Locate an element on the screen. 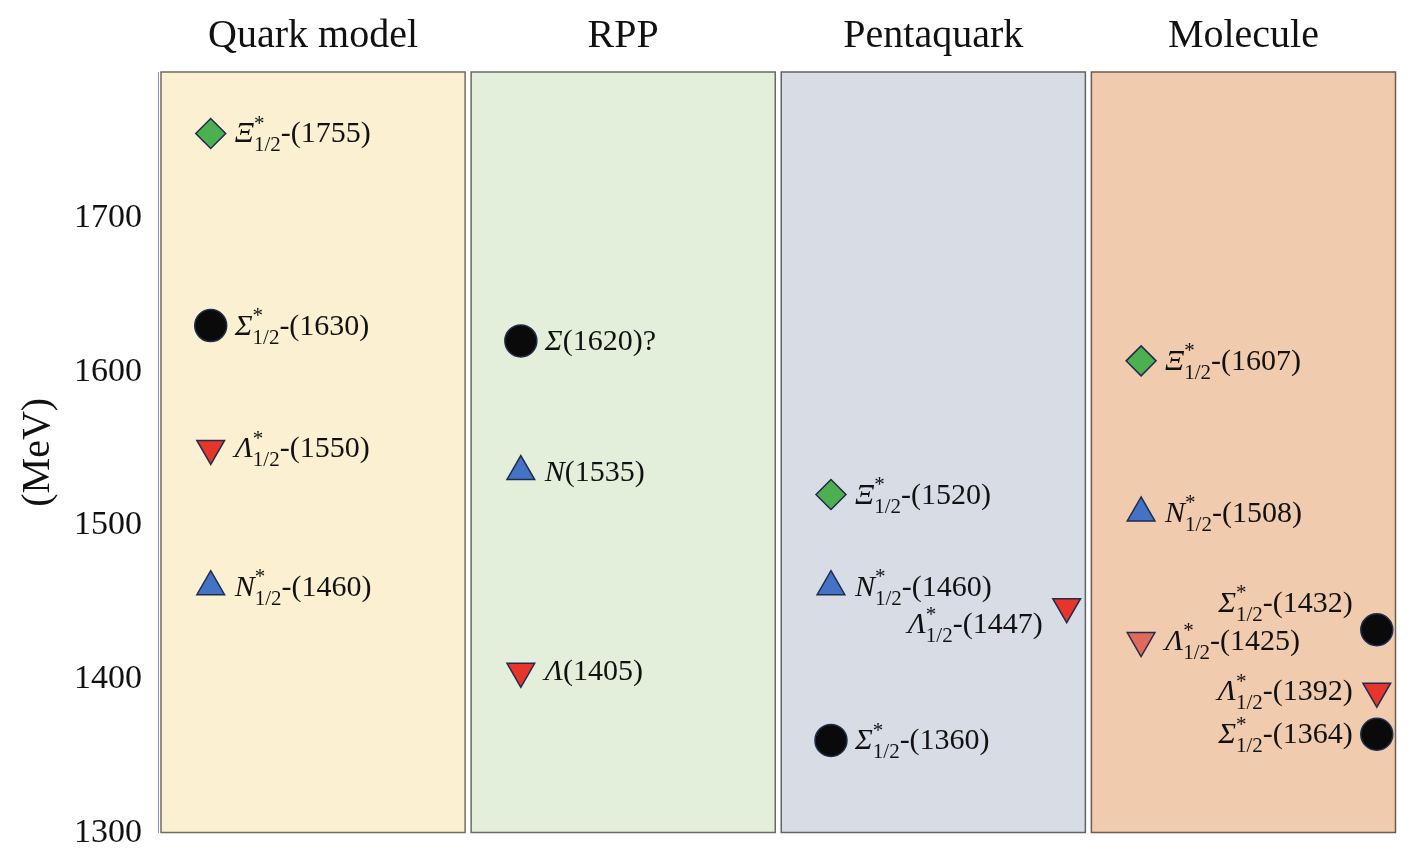 The height and width of the screenshot is (861, 1416). x-tick-label: RPP is located at coordinates (623, 33).